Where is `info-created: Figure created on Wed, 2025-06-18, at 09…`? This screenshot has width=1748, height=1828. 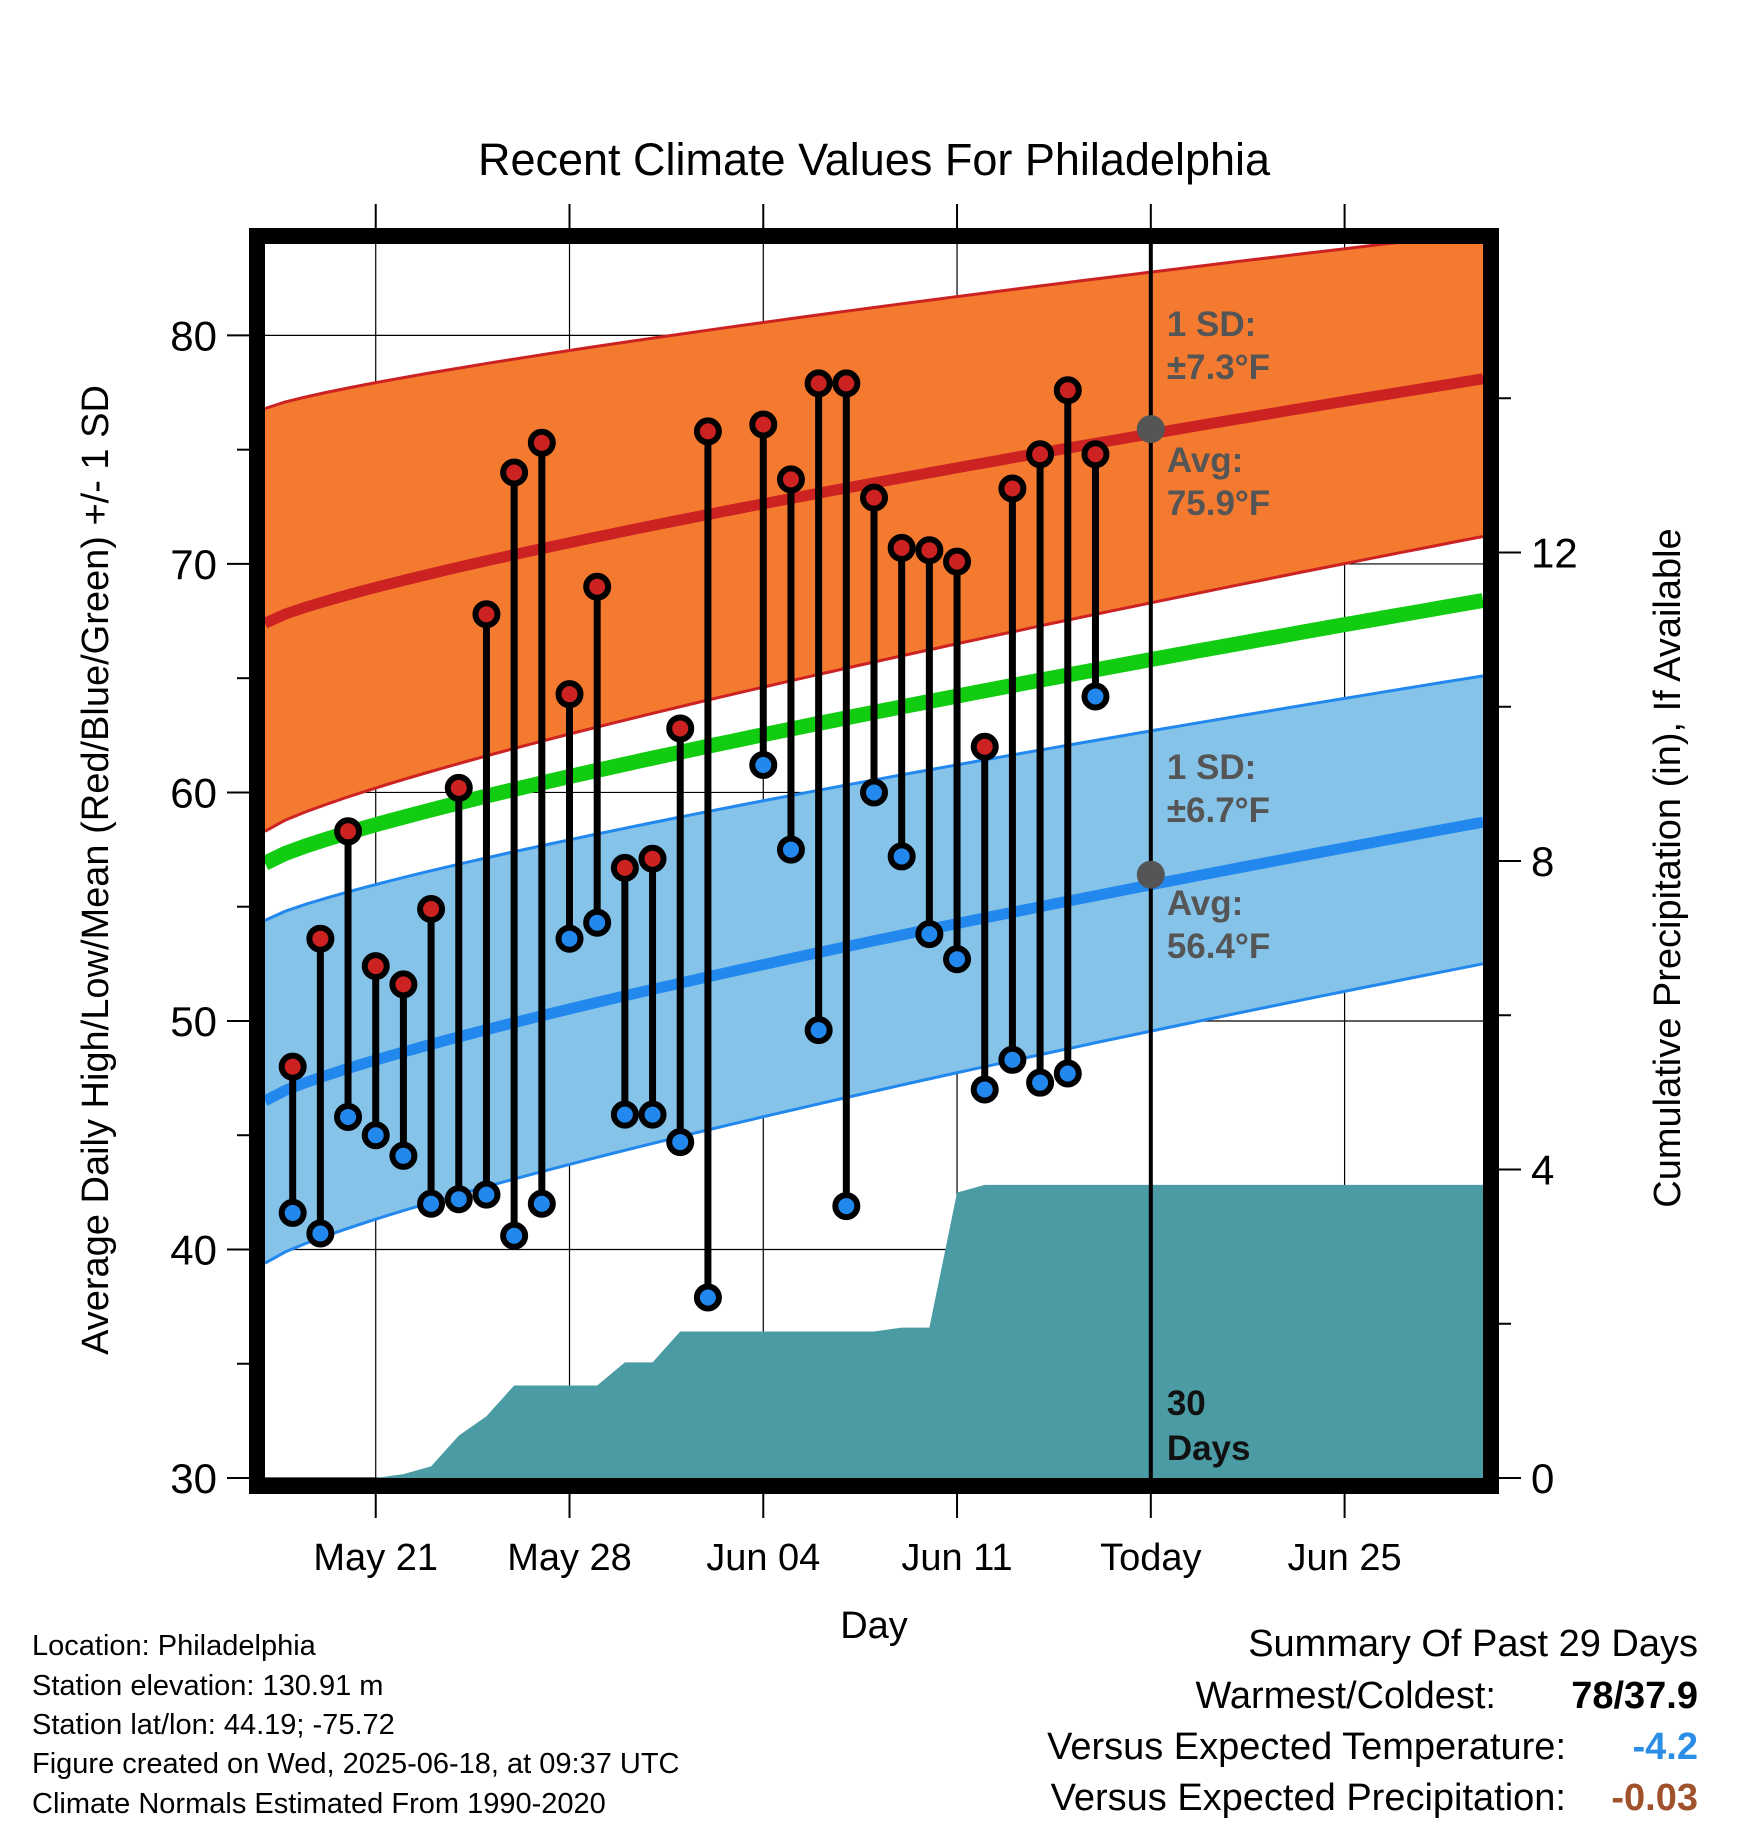
info-created: Figure created on Wed, 2025-06-18, at 09… is located at coordinates (356, 1764).